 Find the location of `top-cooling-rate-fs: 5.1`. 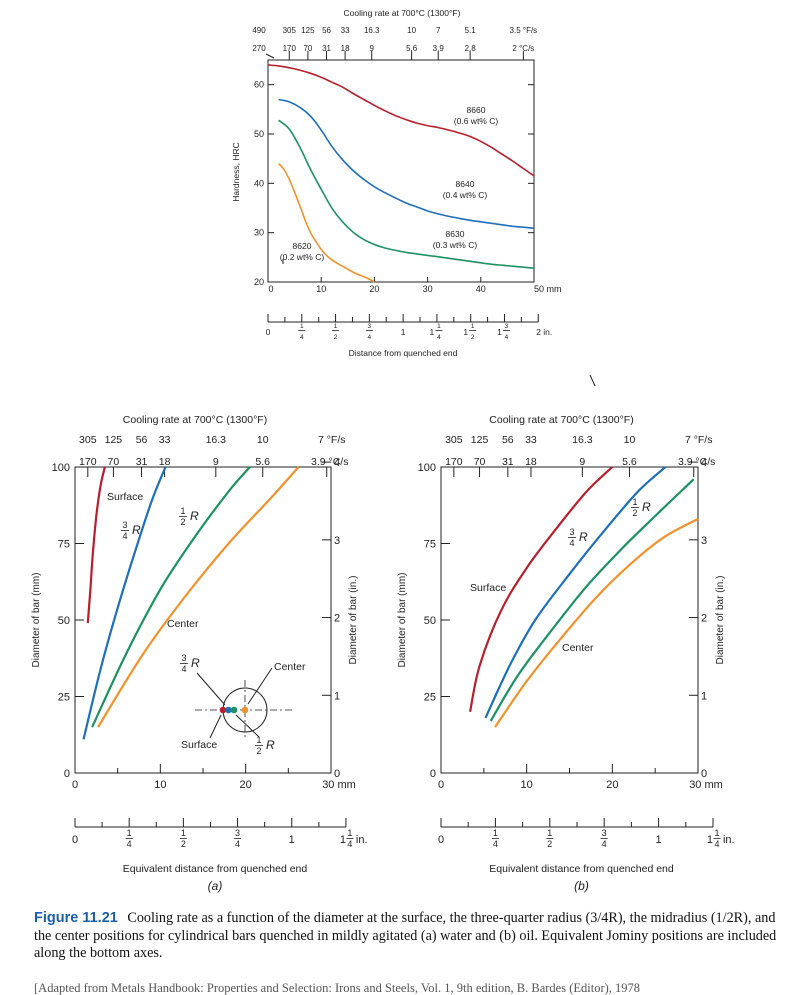

top-cooling-rate-fs: 5.1 is located at coordinates (471, 30).